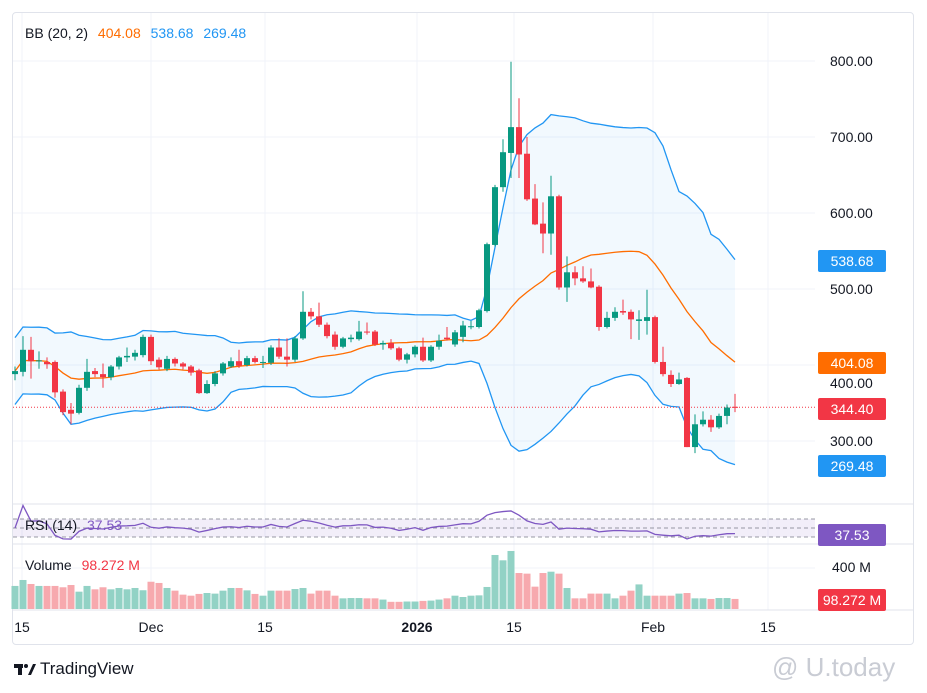 This screenshot has width=927, height=693. I want to click on price-tick-label: 600.00, so click(851, 213).